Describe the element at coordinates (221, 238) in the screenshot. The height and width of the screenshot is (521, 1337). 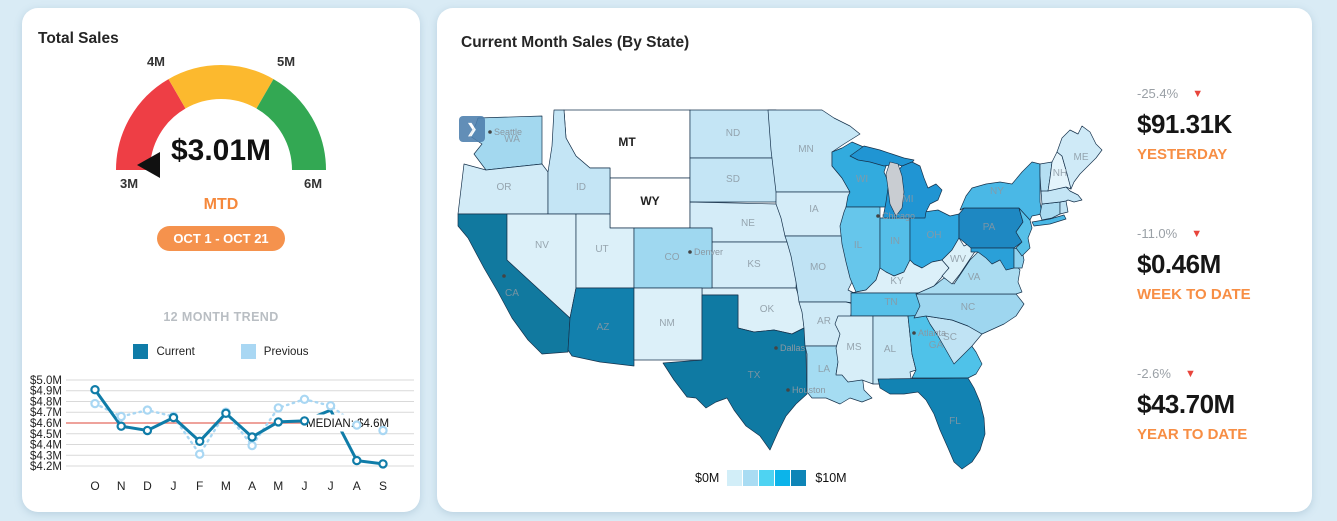
I see `period-range-badge: OCT 1 - OCT 21` at that location.